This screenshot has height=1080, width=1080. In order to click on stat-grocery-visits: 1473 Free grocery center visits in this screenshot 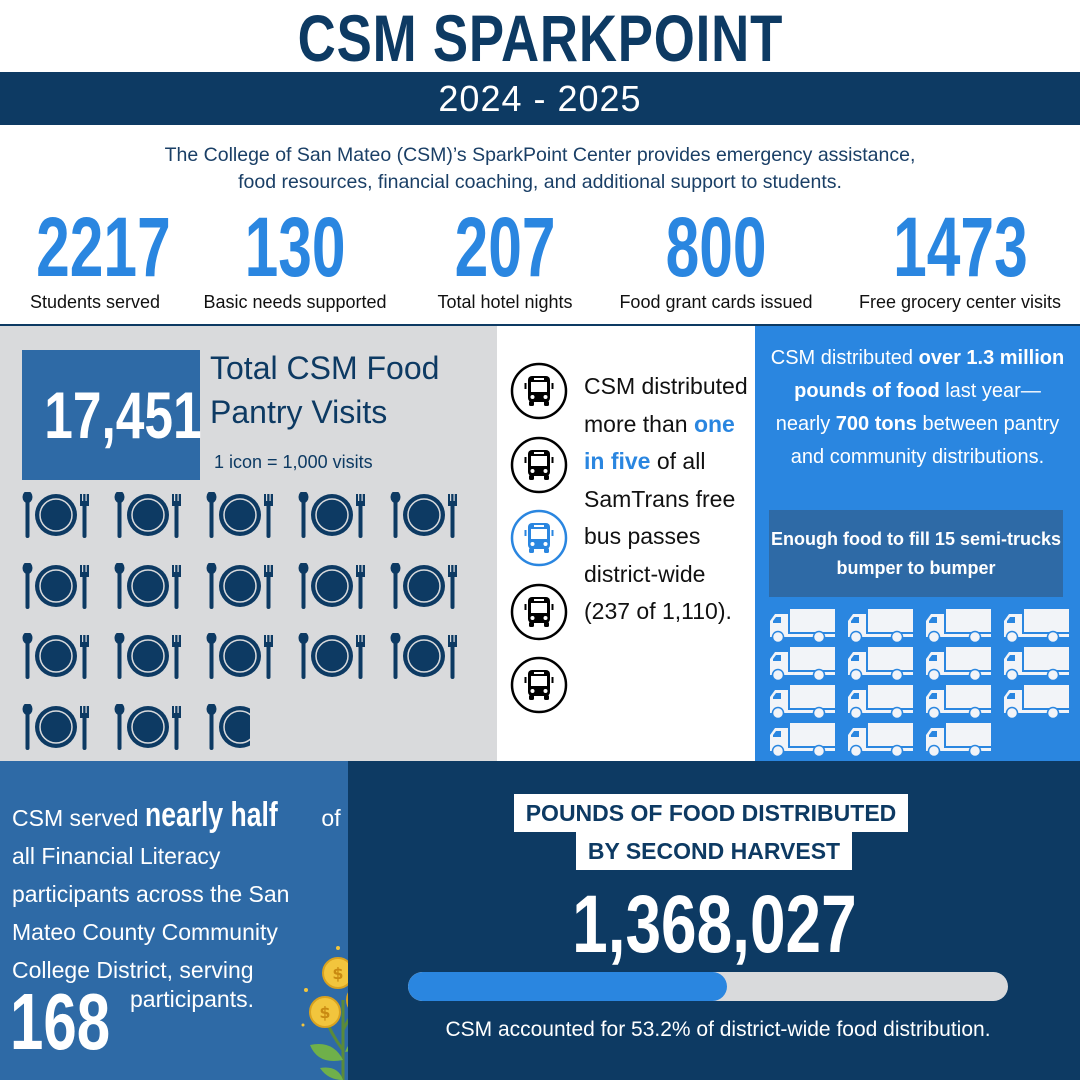, I will do `click(960, 256)`.